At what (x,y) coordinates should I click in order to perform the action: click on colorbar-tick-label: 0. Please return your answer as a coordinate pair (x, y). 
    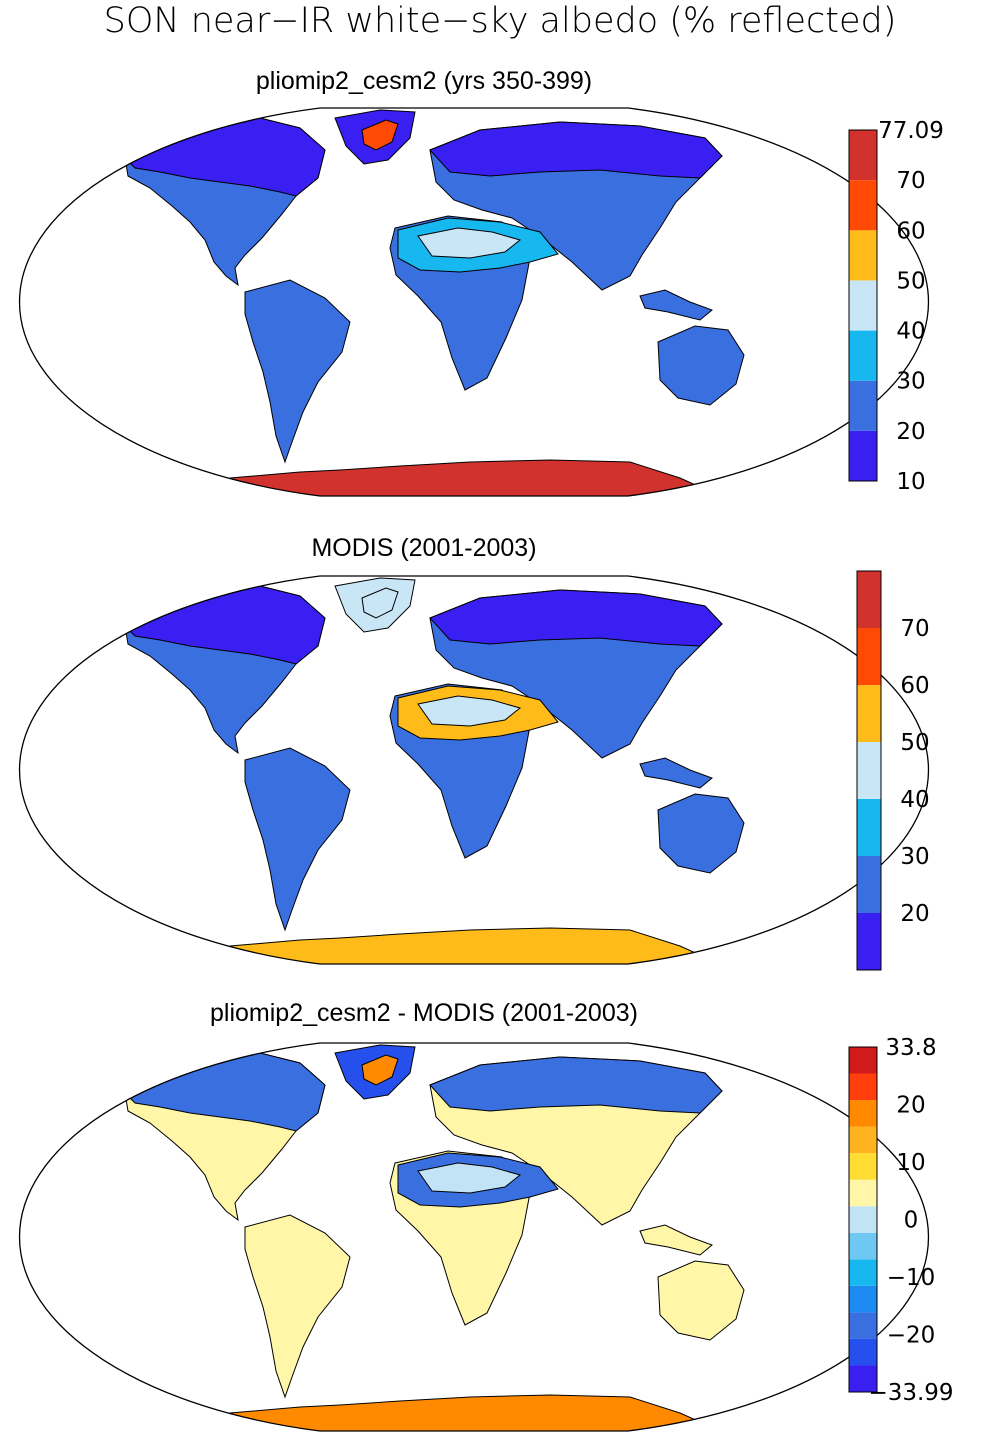
    Looking at the image, I should click on (911, 1221).